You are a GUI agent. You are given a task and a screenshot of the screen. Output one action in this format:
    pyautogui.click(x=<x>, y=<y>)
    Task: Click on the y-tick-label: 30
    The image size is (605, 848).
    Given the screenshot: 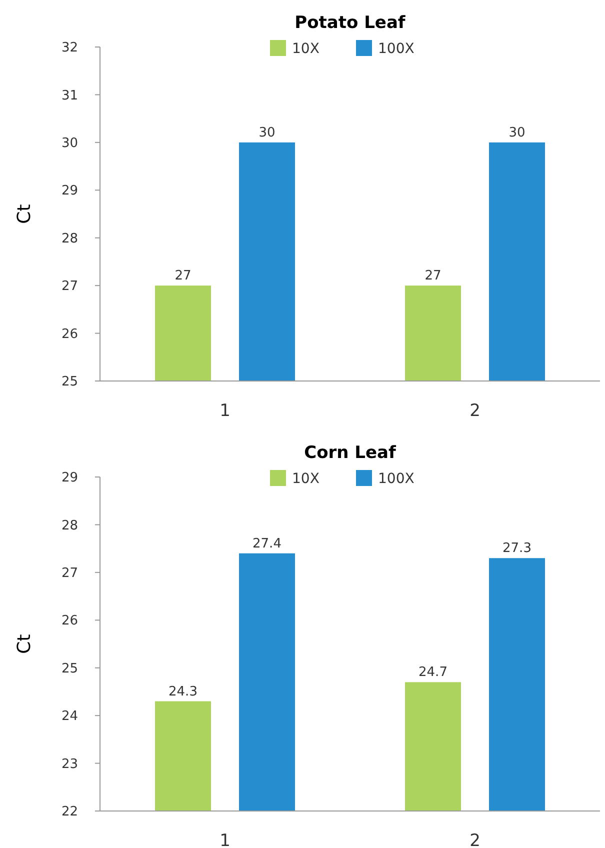 What is the action you would take?
    pyautogui.click(x=69, y=143)
    